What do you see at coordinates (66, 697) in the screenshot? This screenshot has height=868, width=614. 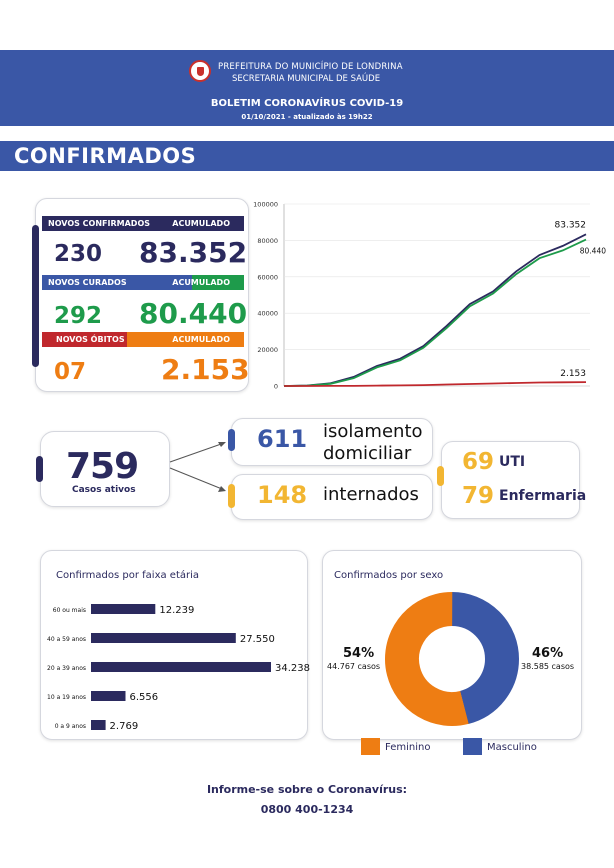 I see `age-bar-label: 10 a 19 anos` at bounding box center [66, 697].